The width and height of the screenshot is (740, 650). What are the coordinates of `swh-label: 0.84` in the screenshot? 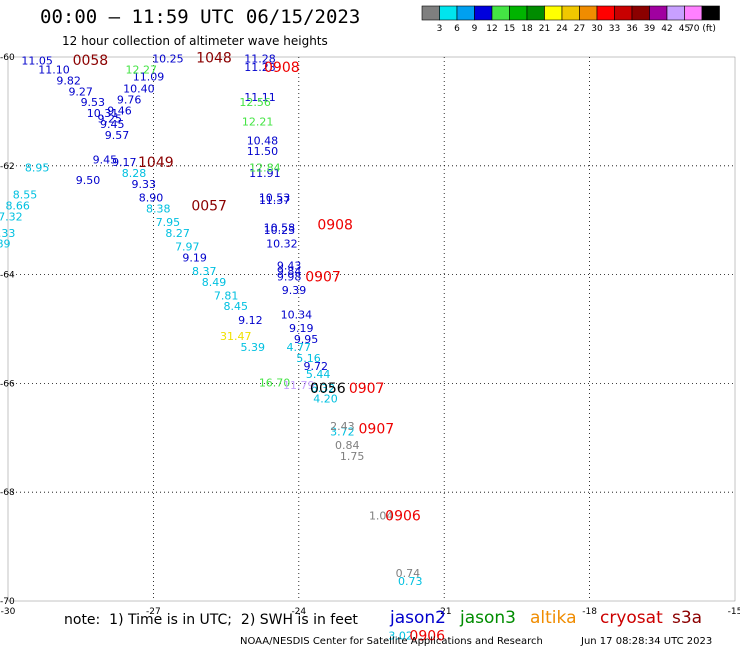 It's located at (347, 445).